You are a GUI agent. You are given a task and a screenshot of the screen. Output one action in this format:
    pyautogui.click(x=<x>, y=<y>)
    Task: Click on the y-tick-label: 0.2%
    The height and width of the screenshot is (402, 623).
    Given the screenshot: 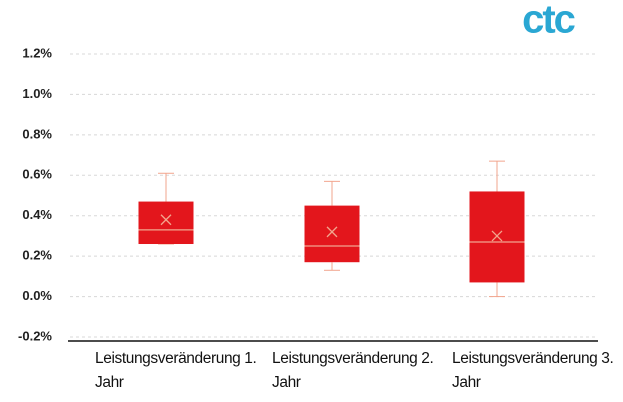 What is the action you would take?
    pyautogui.click(x=37, y=255)
    